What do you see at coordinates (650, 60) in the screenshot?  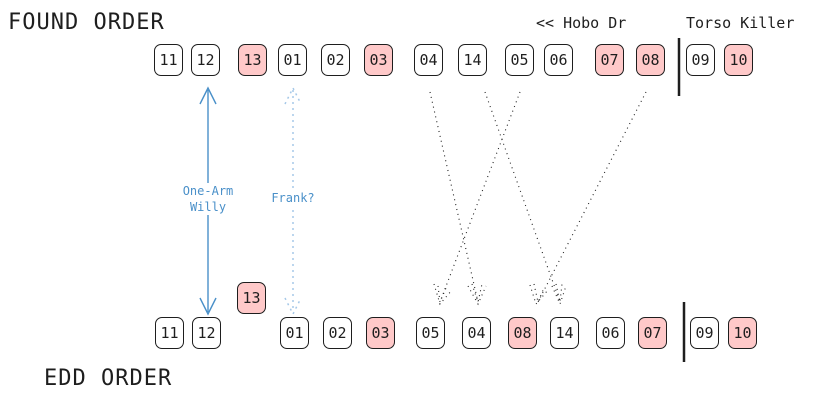 I see `found-box-08: 08` at bounding box center [650, 60].